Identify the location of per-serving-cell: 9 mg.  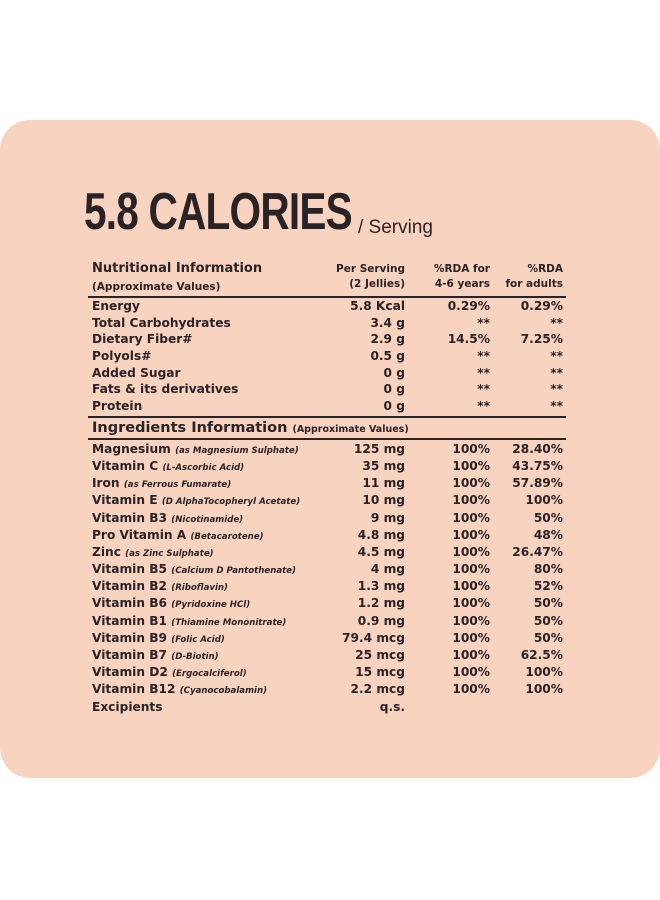
(387, 517).